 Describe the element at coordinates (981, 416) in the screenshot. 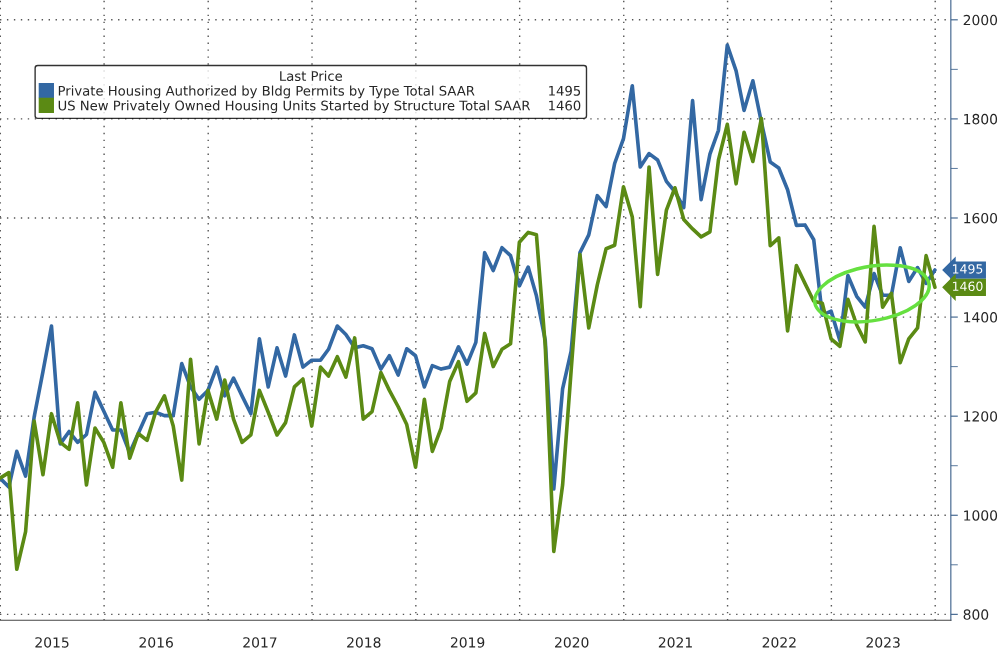

I see `y-tick-label: 1200` at that location.